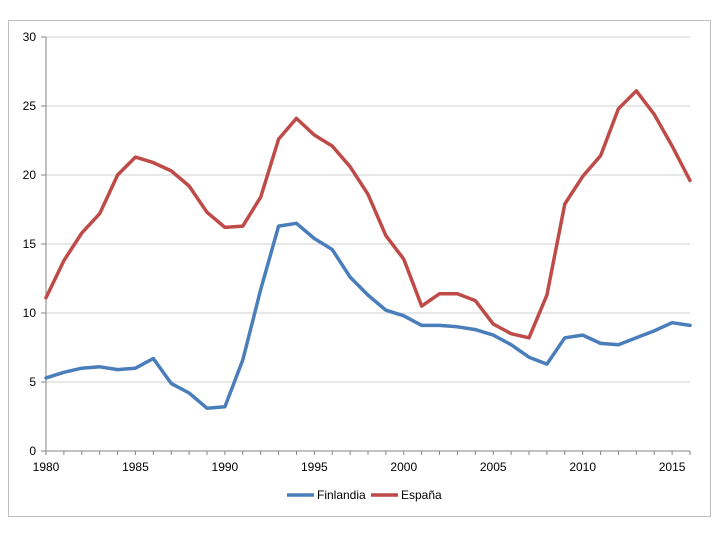 The width and height of the screenshot is (720, 540). Describe the element at coordinates (493, 467) in the screenshot. I see `x-tick-label: 2005` at that location.